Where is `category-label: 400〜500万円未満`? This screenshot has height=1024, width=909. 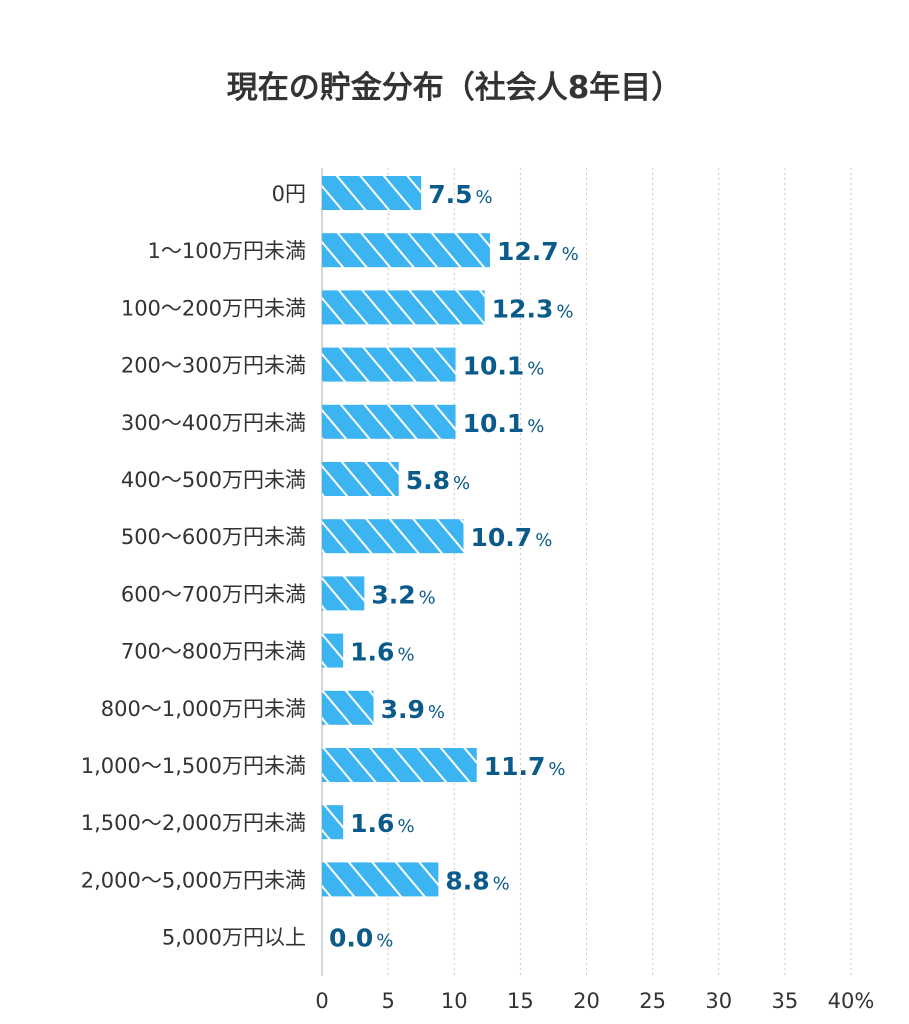 category-label: 400〜500万円未満 is located at coordinates (213, 480).